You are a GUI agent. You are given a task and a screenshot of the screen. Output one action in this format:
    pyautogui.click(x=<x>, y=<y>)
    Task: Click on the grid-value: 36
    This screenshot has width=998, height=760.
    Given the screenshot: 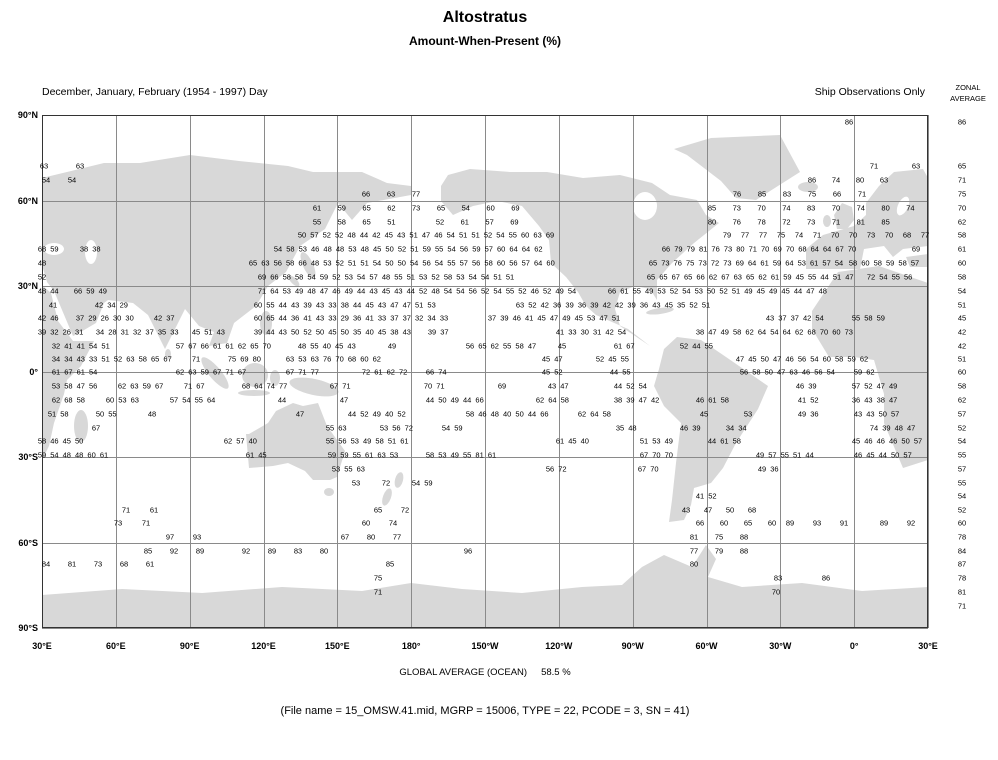 What is the action you would take?
    pyautogui.click(x=295, y=318)
    